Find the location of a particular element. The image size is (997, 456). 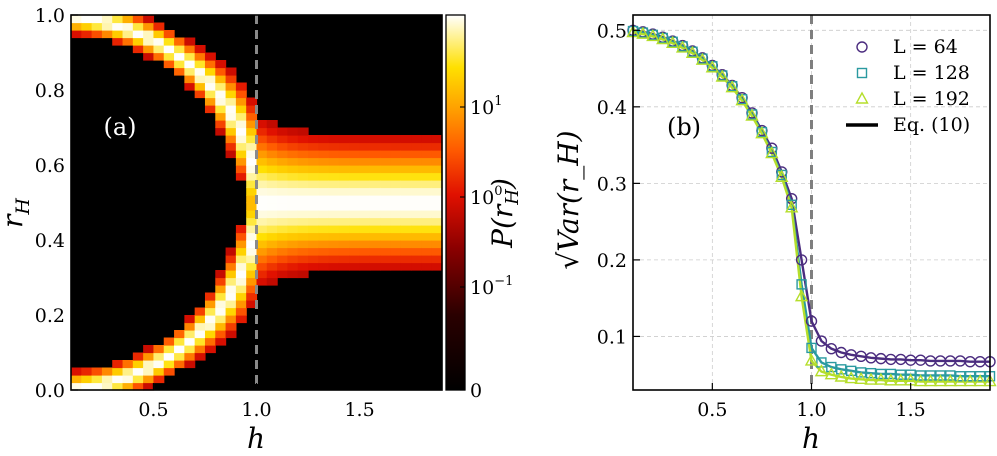

y-tick-label-a: 0.4 is located at coordinates (50, 241).